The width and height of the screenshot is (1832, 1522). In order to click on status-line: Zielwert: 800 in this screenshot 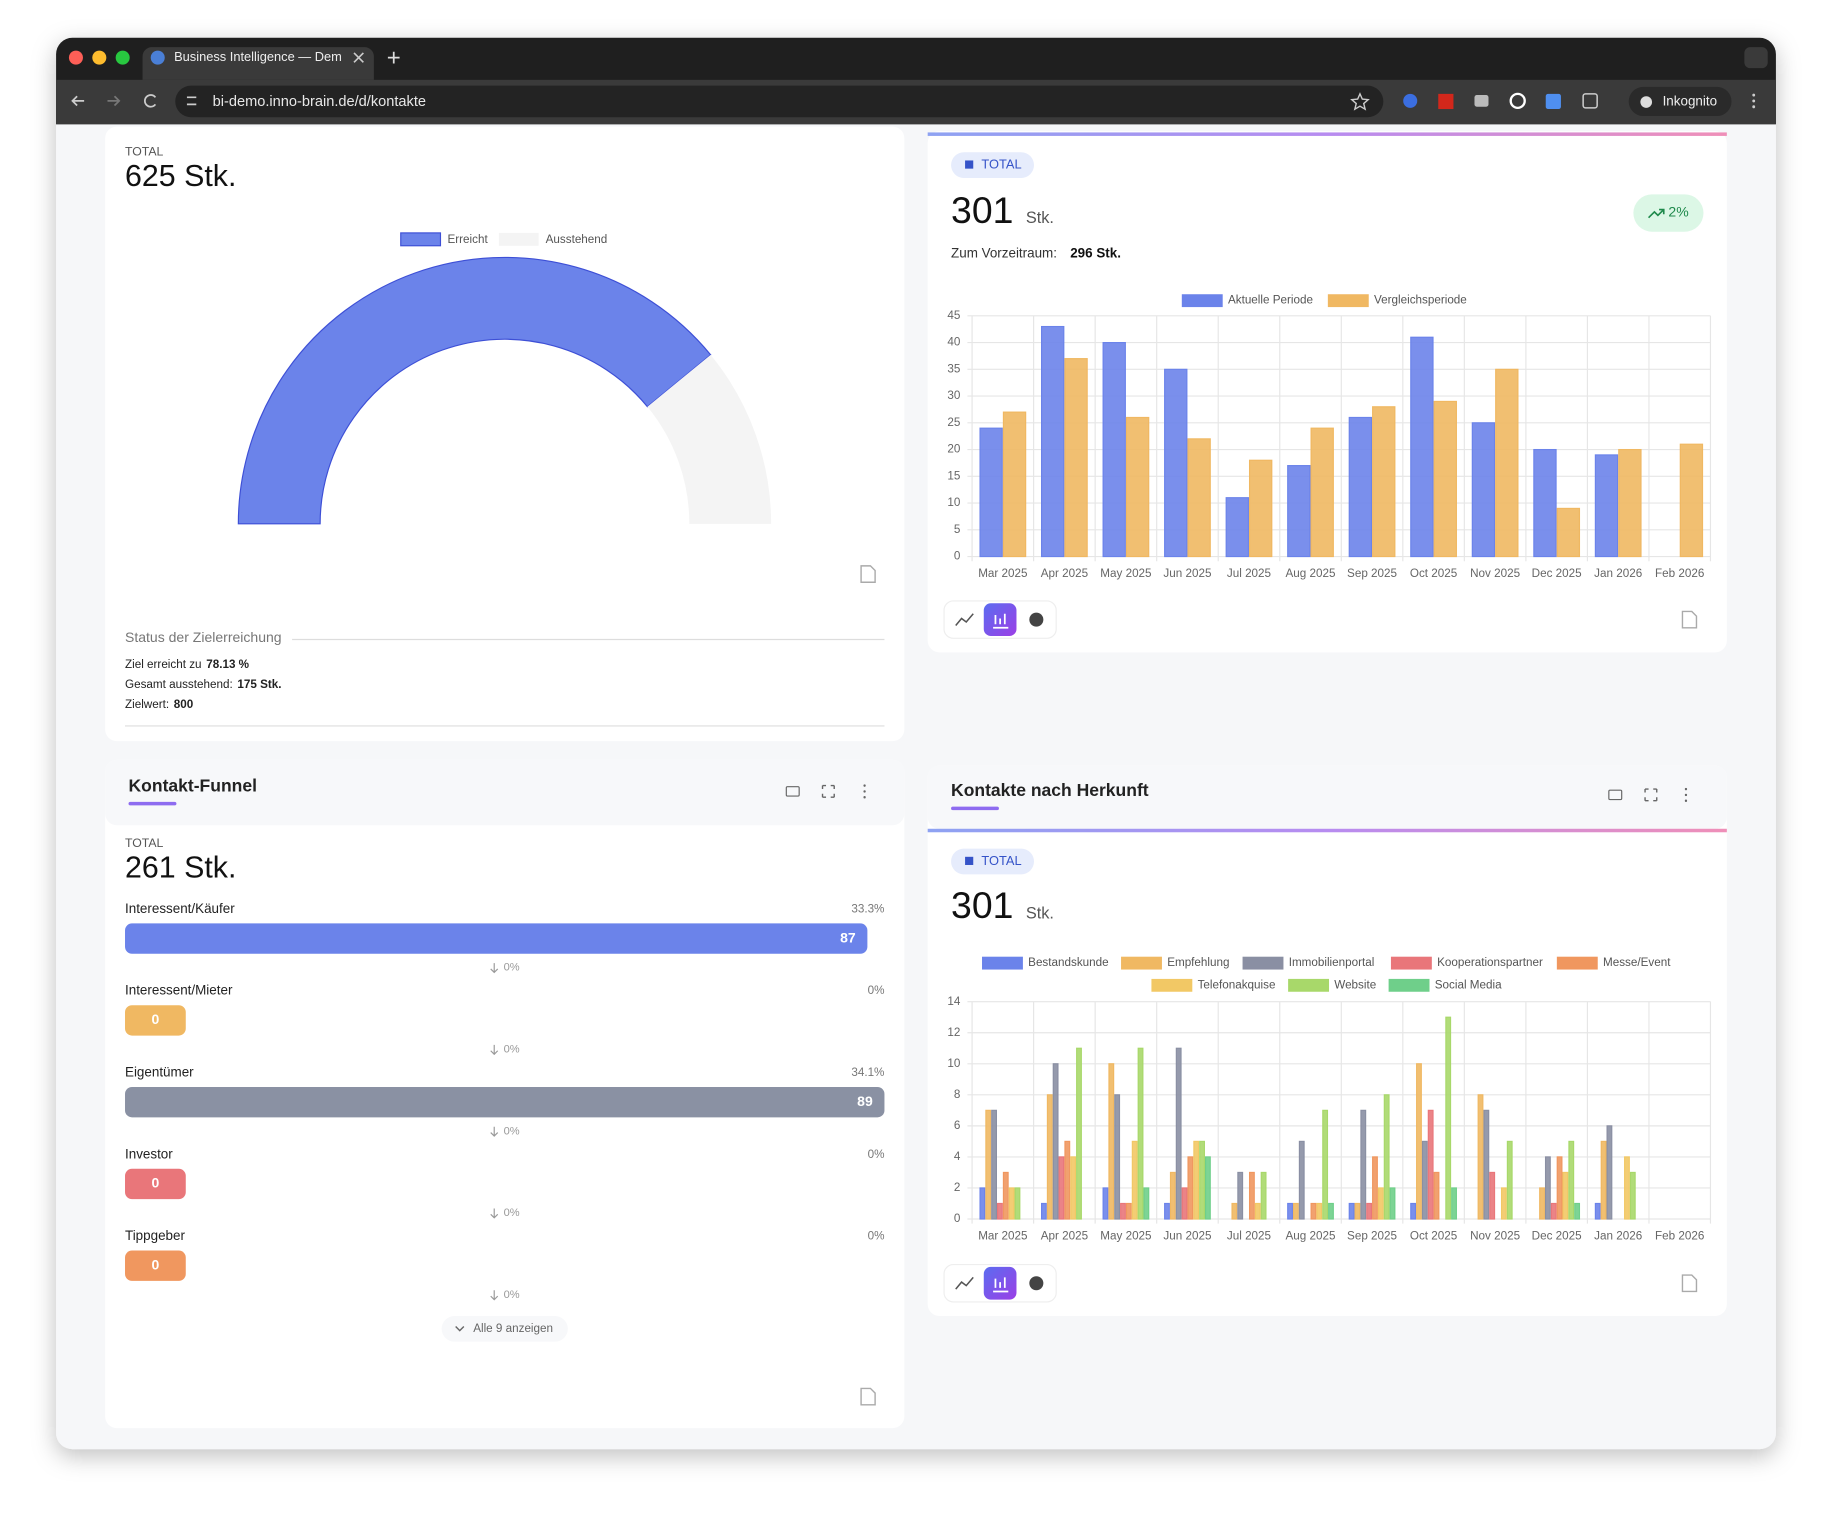, I will do `click(159, 704)`.